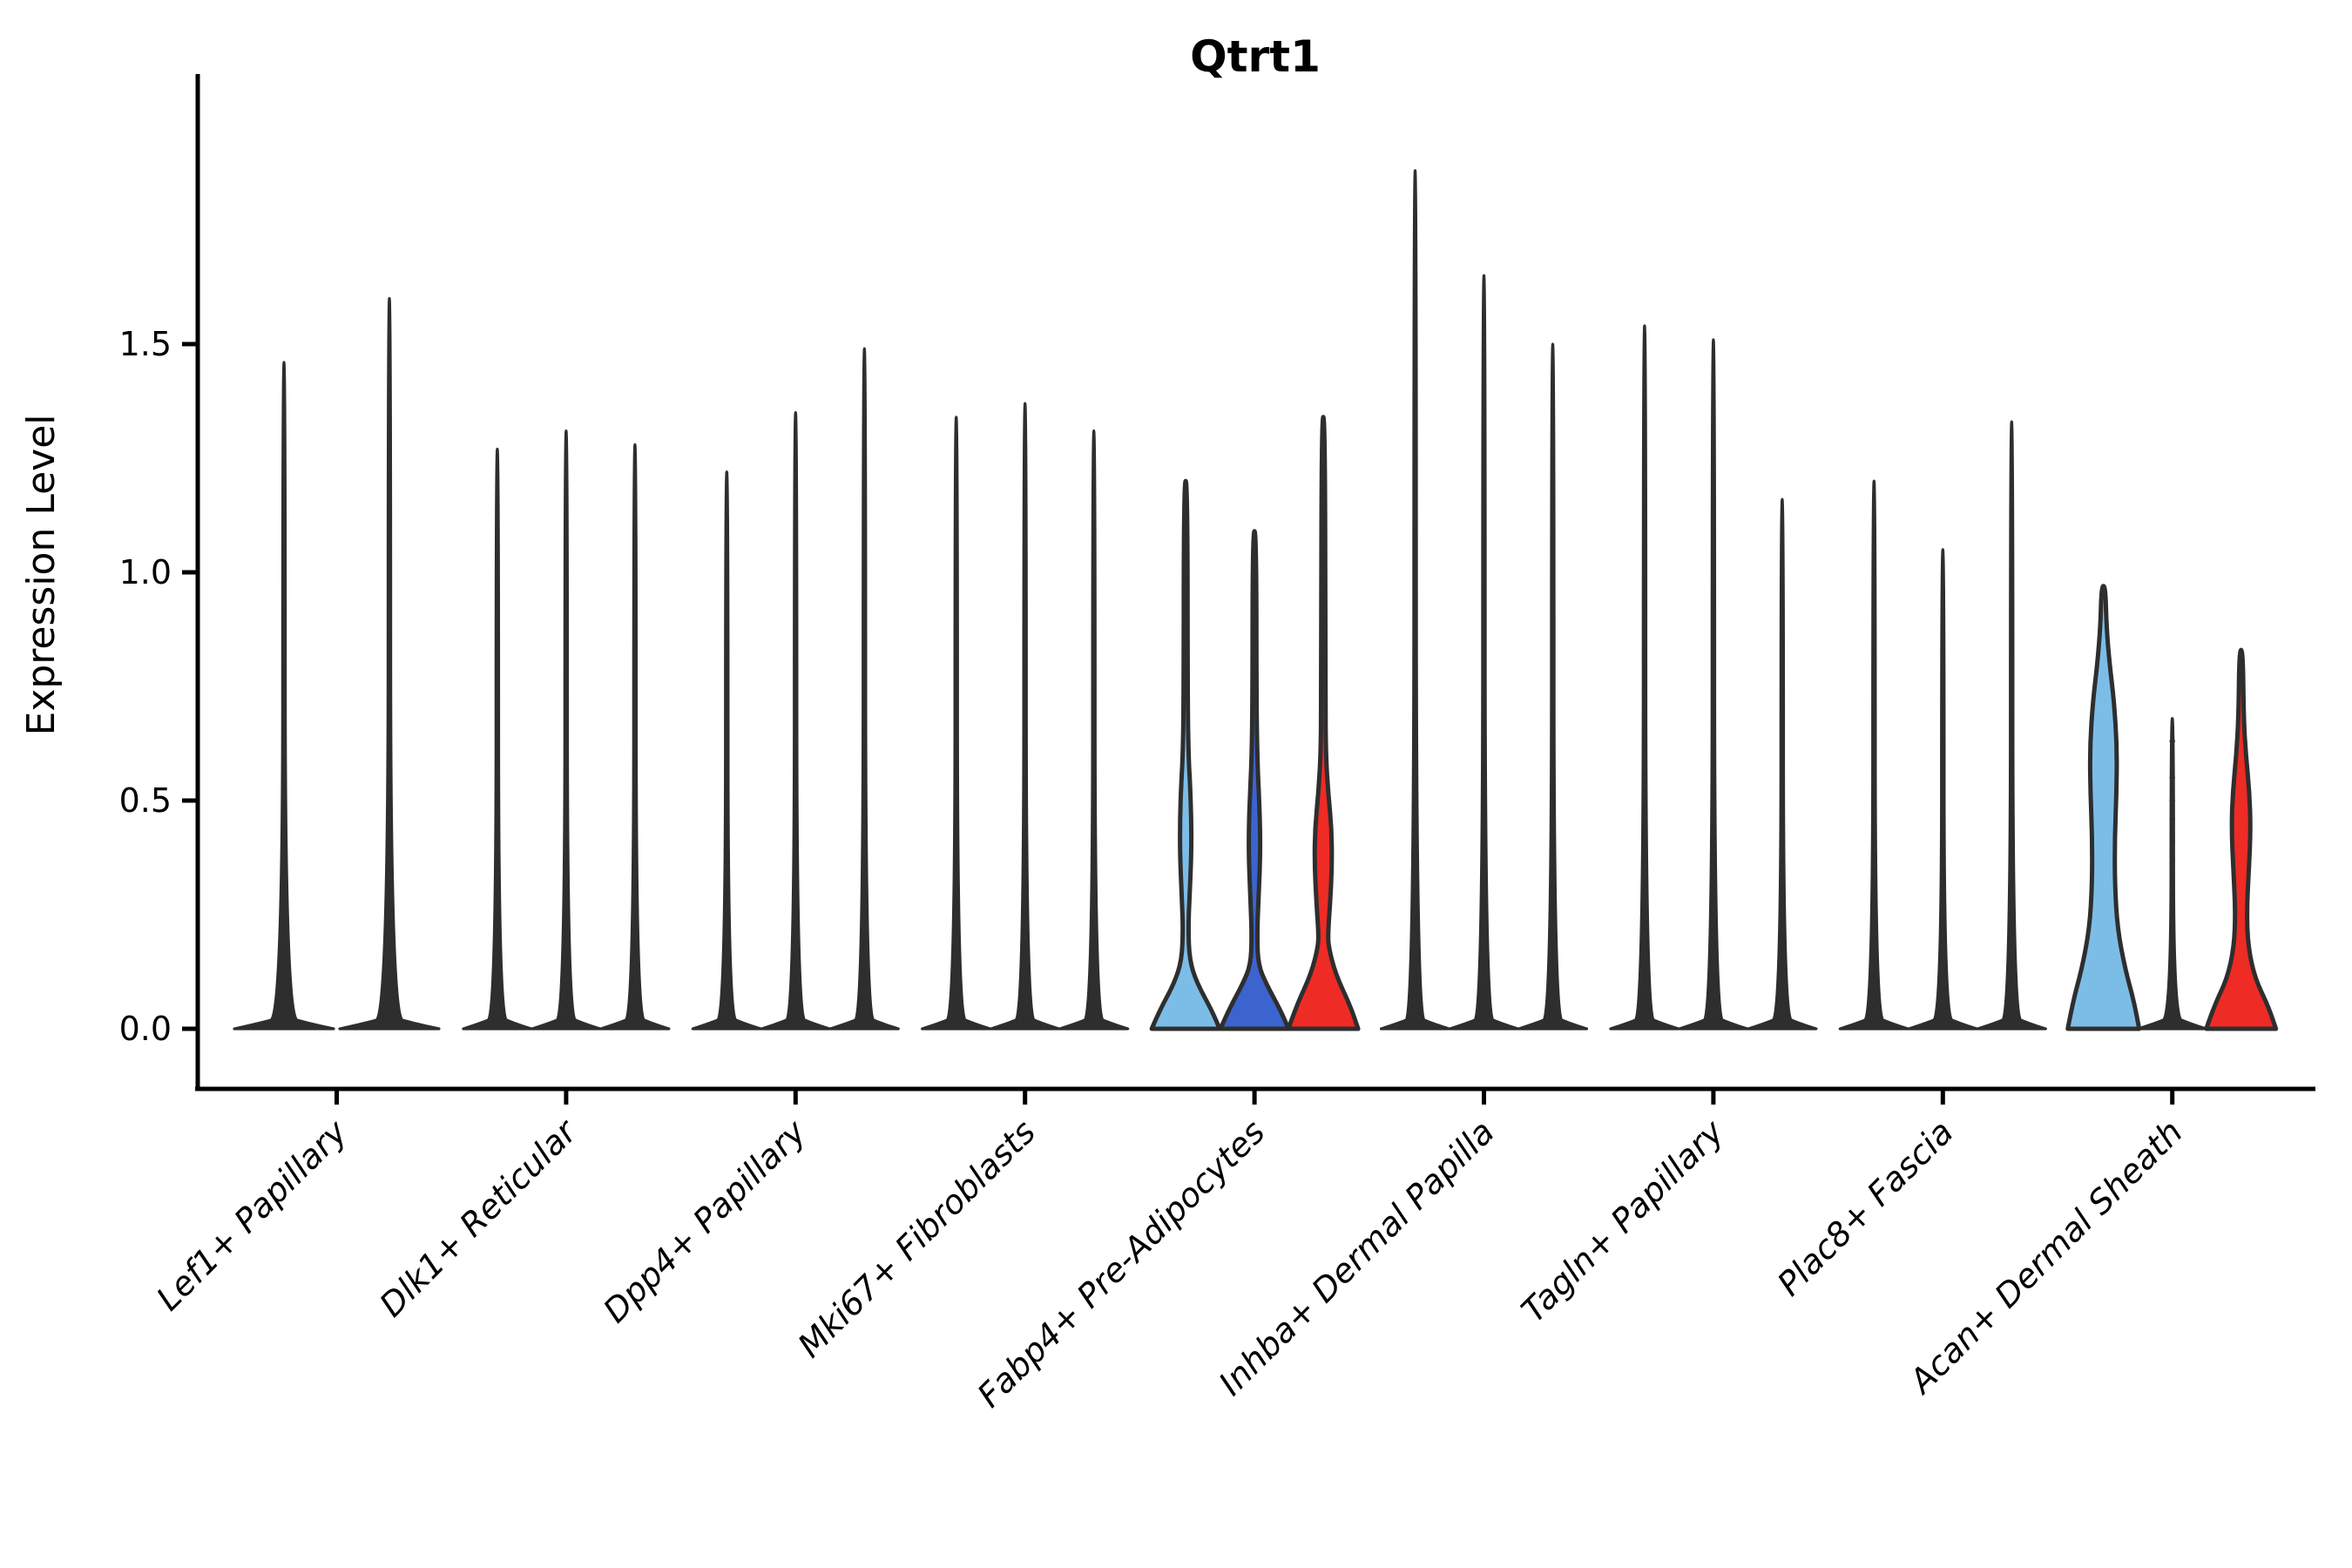 Image resolution: width=2352 pixels, height=1568 pixels. Describe the element at coordinates (1255, 56) in the screenshot. I see `chart-title: Qtrt1` at that location.